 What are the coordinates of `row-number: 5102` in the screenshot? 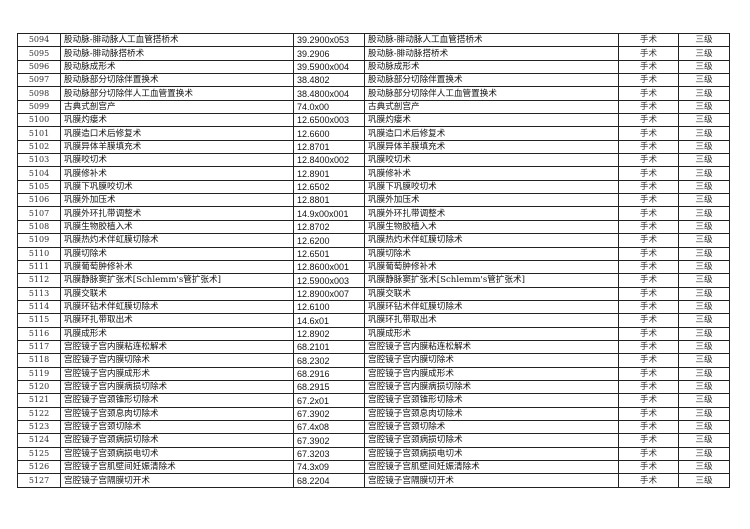 It's located at (39, 147).